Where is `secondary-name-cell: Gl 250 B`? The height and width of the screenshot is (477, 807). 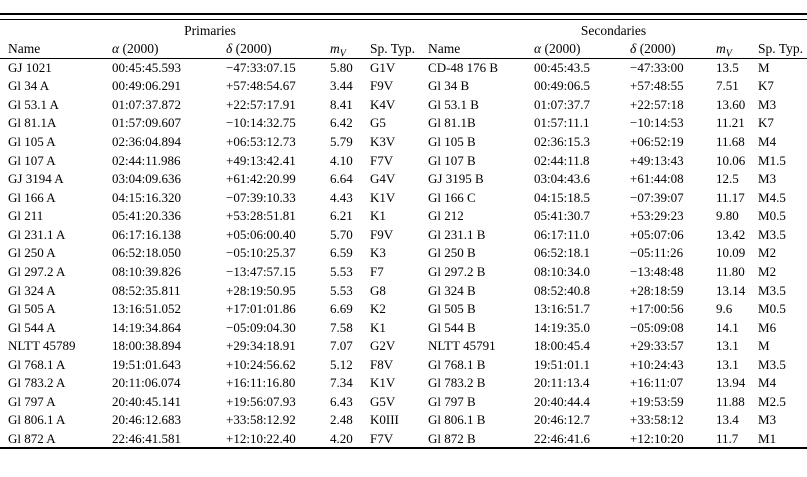 secondary-name-cell: Gl 250 B is located at coordinates (452, 253).